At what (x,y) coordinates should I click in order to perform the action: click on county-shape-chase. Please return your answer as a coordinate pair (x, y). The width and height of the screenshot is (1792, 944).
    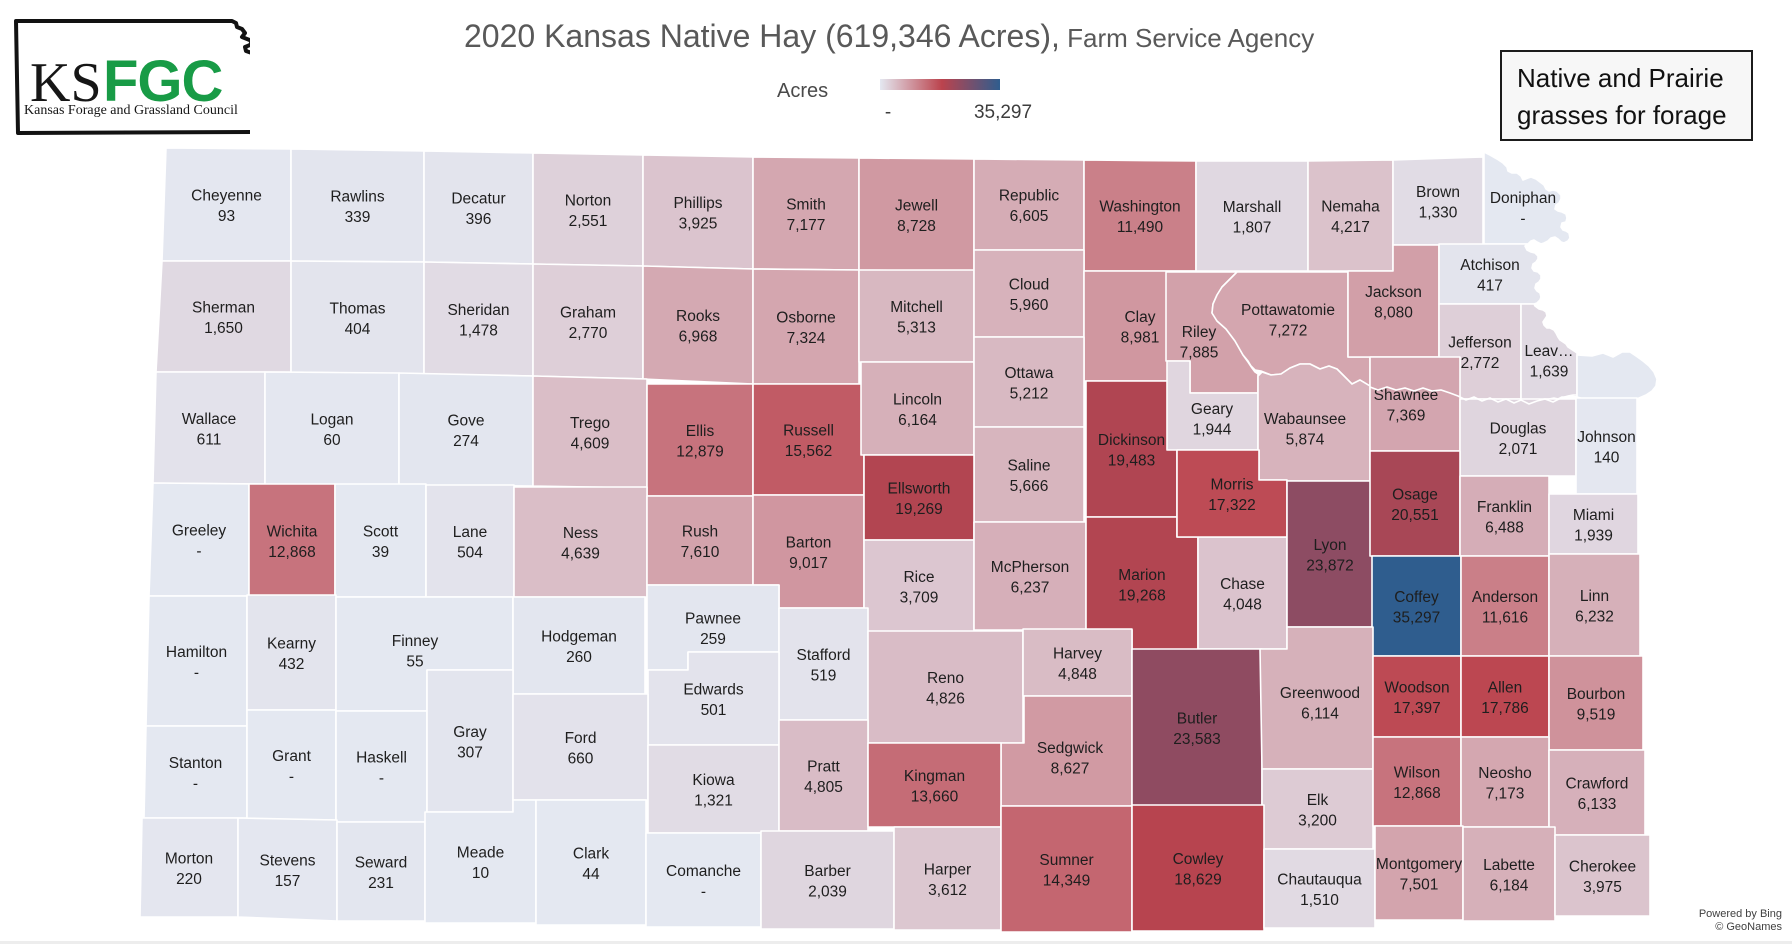
    Looking at the image, I should click on (1242, 593).